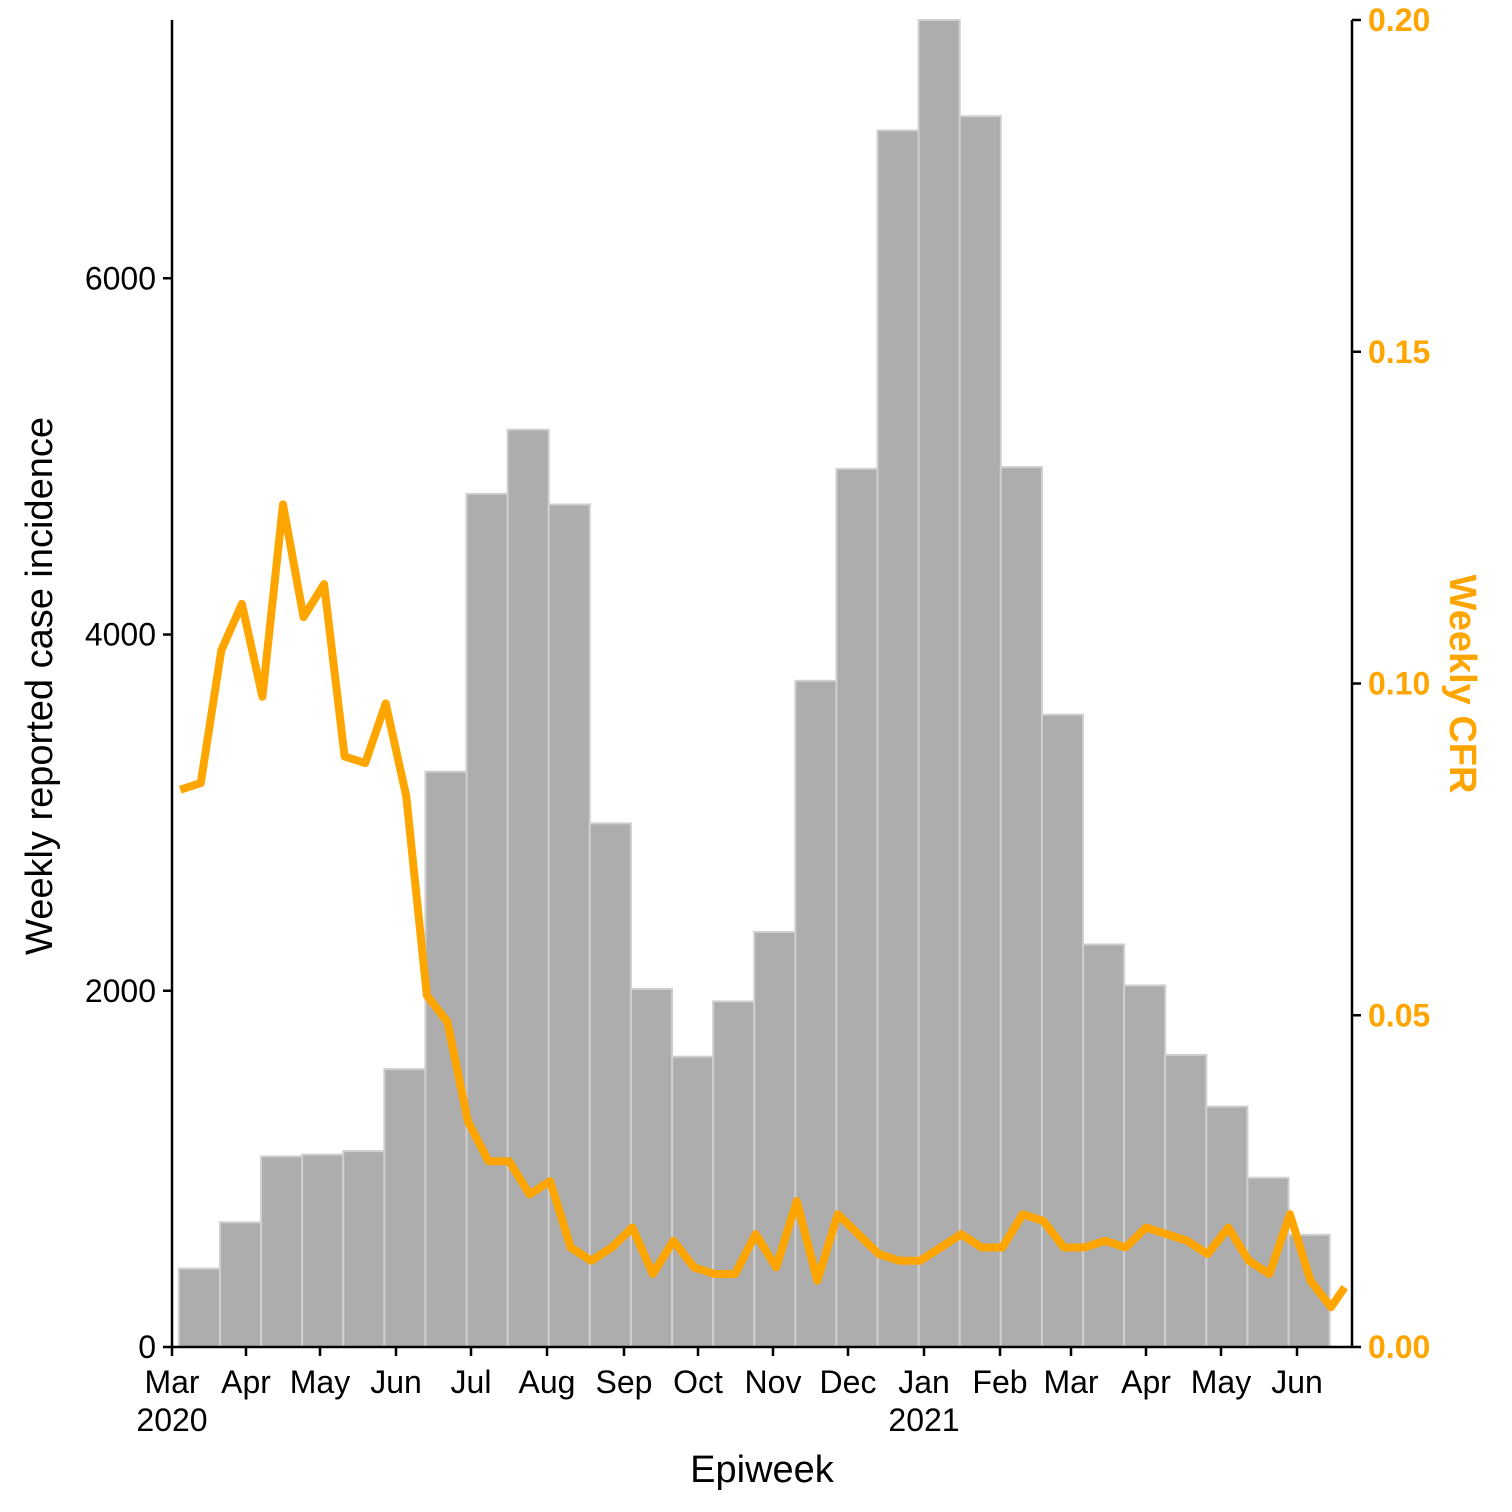 This screenshot has width=1512, height=1512. What do you see at coordinates (1399, 1015) in the screenshot?
I see `right-tick-label: 0.05` at bounding box center [1399, 1015].